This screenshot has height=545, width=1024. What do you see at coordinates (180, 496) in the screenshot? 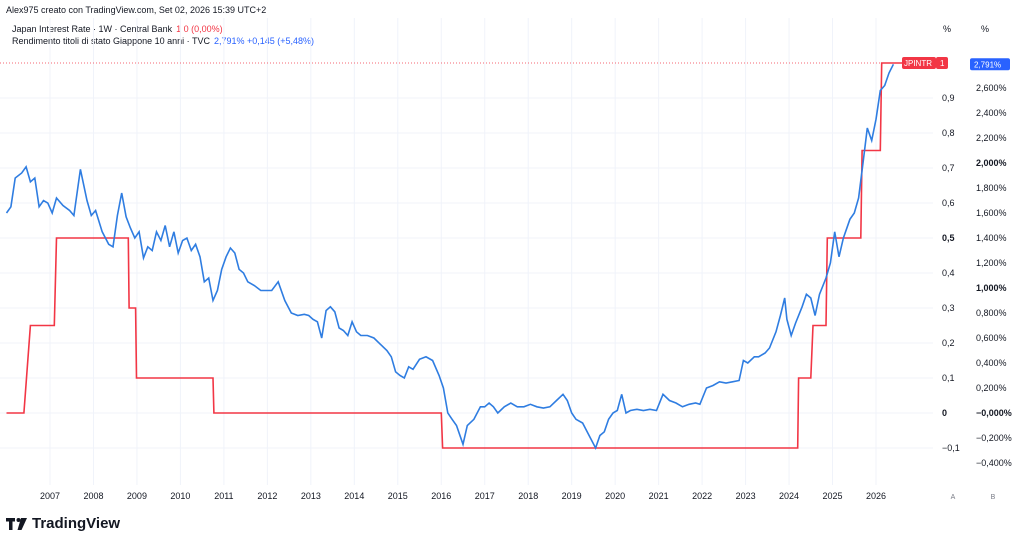
I see `x-tick-label: 2010` at bounding box center [180, 496].